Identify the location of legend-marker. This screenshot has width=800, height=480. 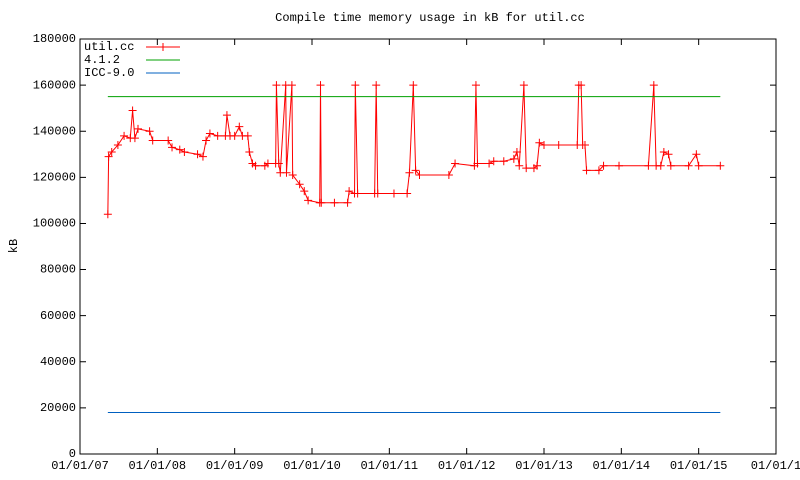
(163, 47).